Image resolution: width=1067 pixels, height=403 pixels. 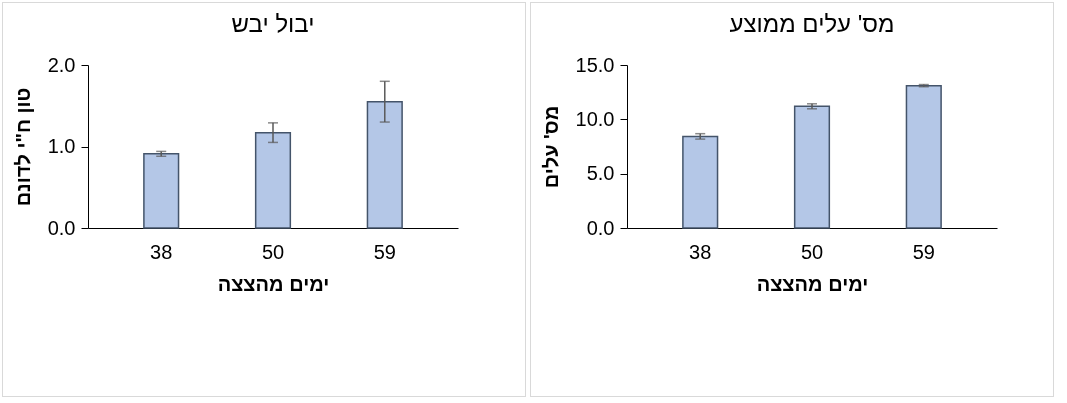 What do you see at coordinates (595, 118) in the screenshot?
I see `y-tick-label: 10.0` at bounding box center [595, 118].